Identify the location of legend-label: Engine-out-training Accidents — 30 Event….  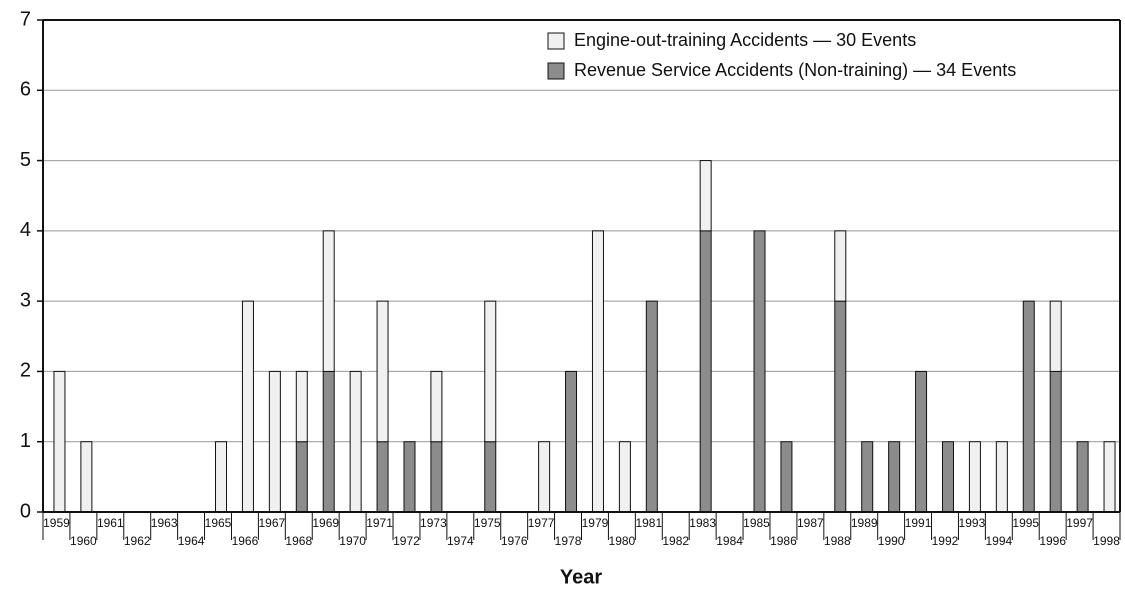
(745, 40).